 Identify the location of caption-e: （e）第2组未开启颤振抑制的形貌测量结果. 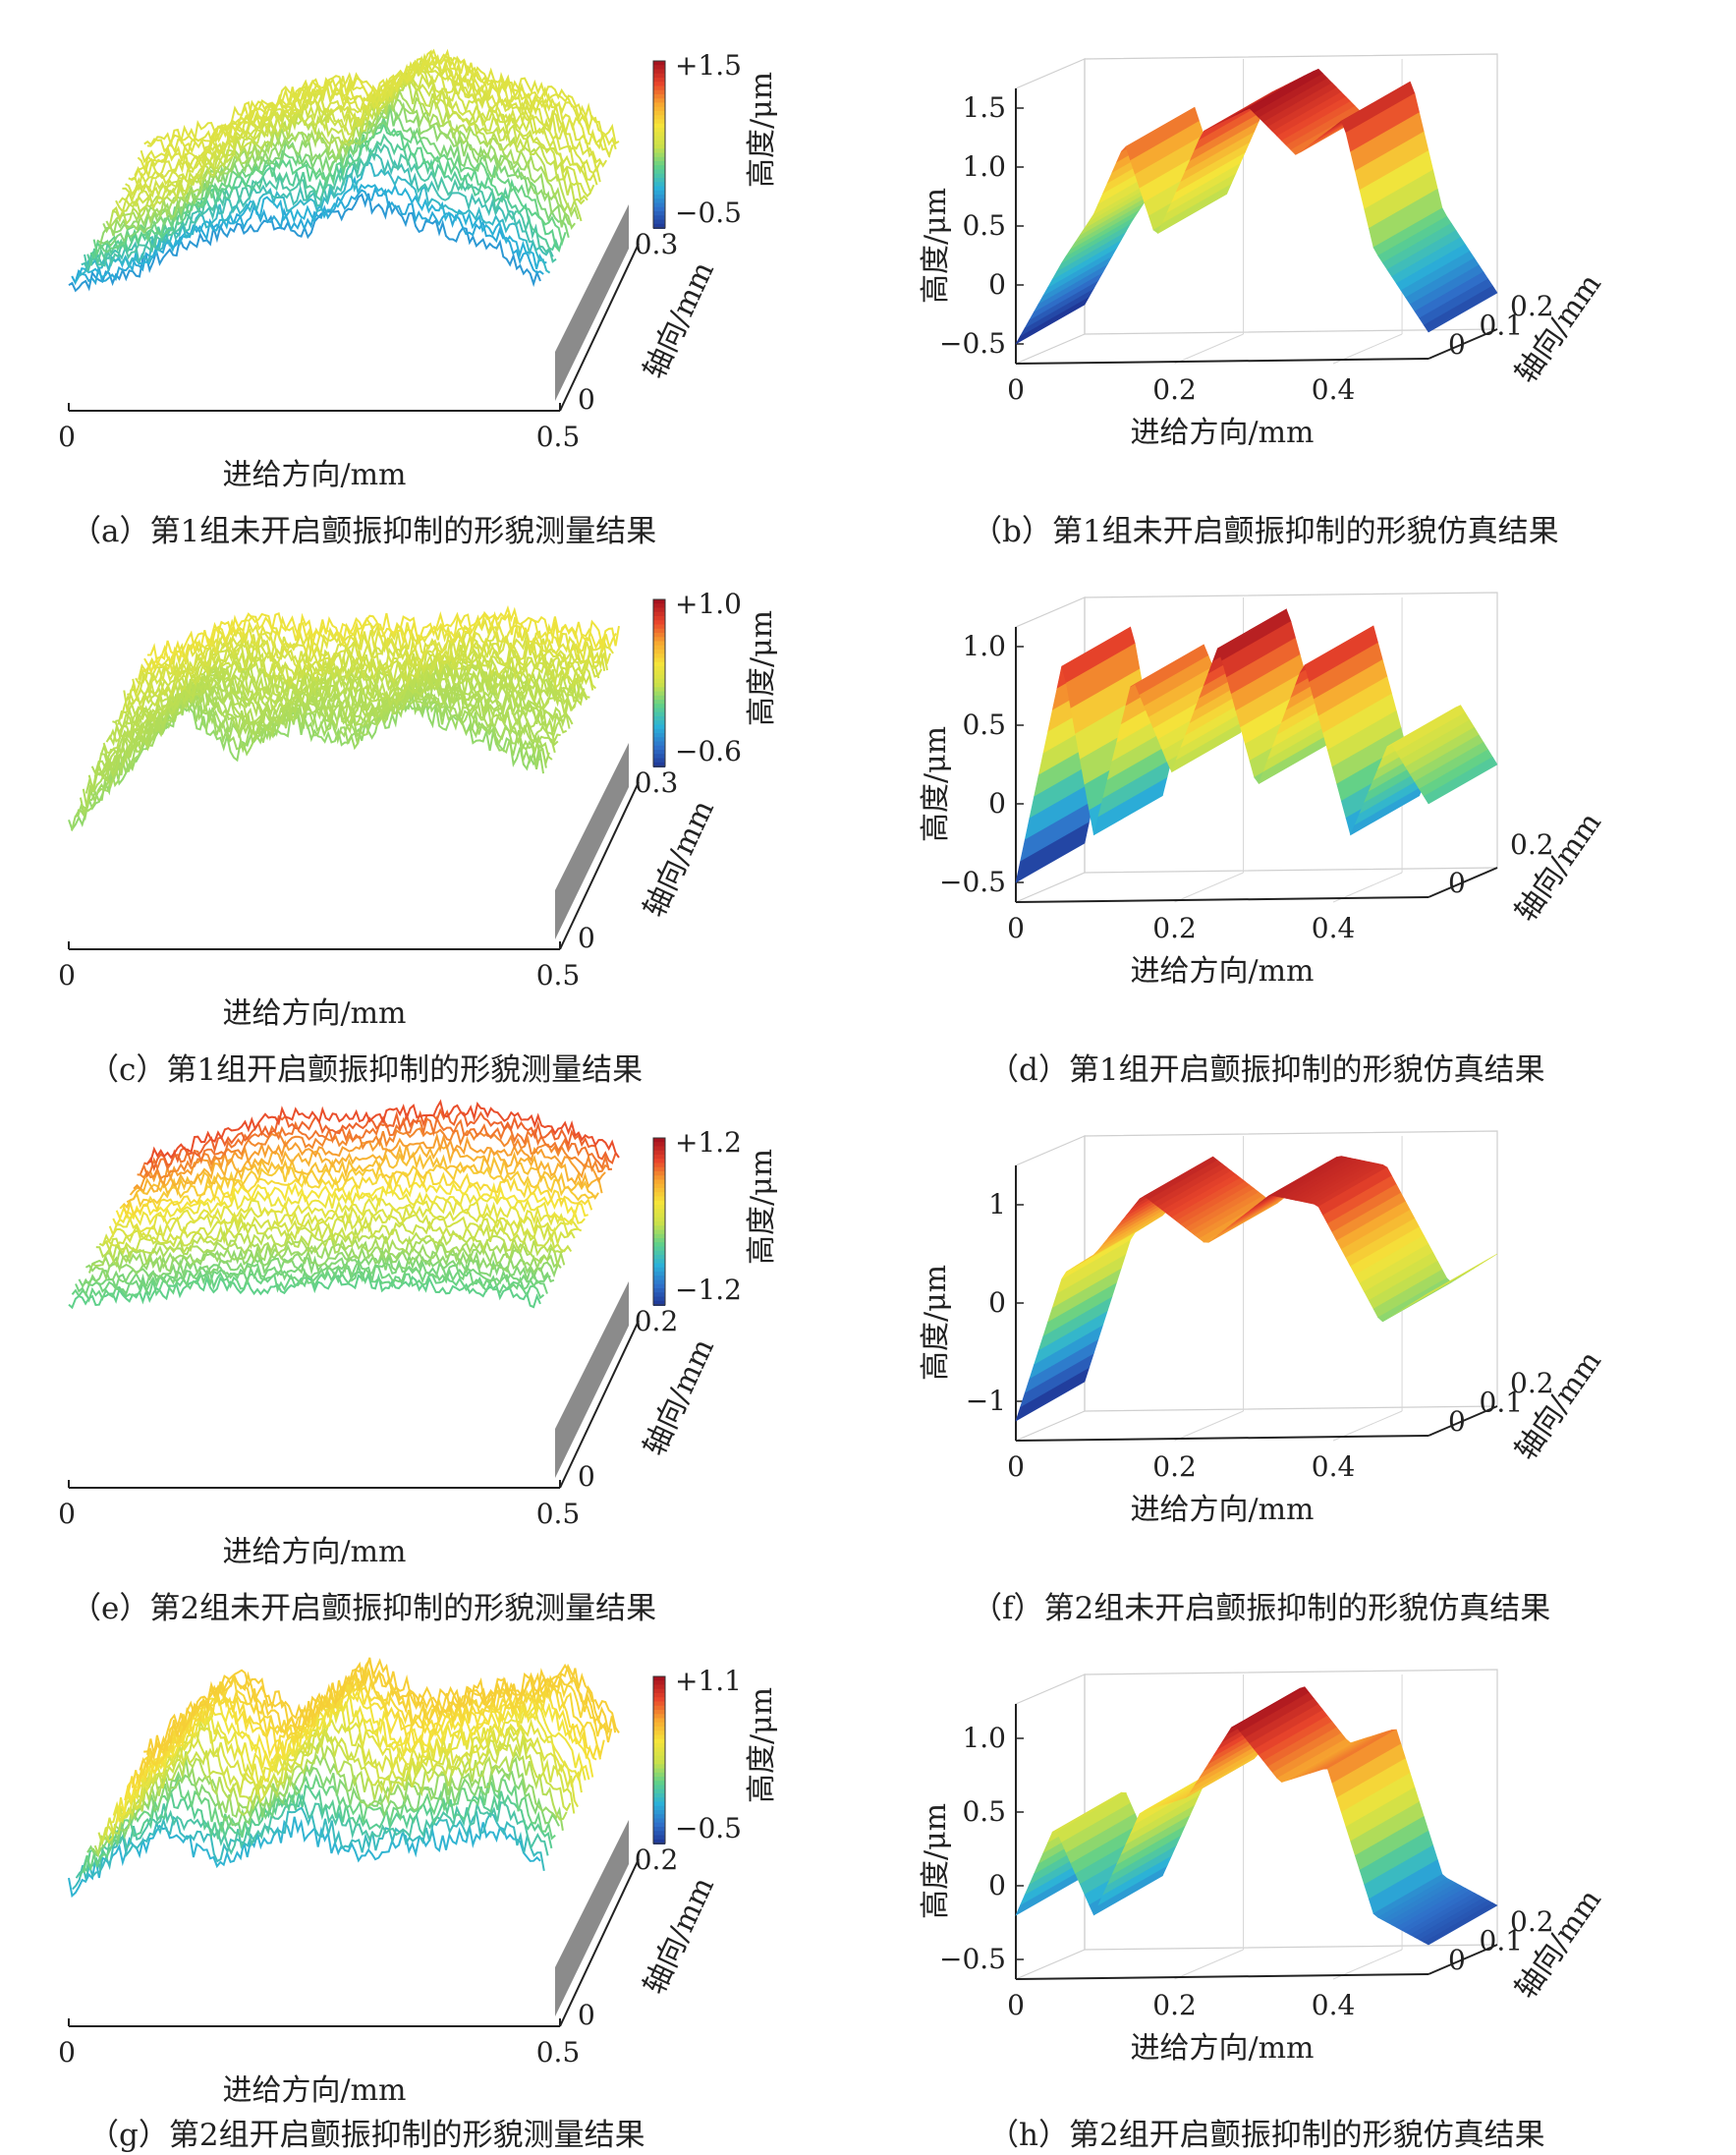
(364, 1608).